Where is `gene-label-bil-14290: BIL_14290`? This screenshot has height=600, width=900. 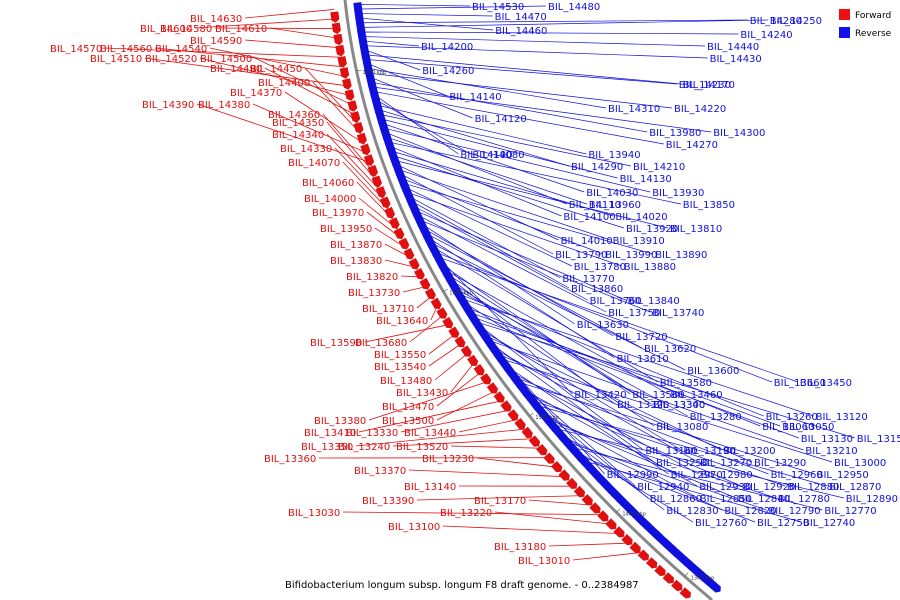 gene-label-bil-14290: BIL_14290 is located at coordinates (597, 167).